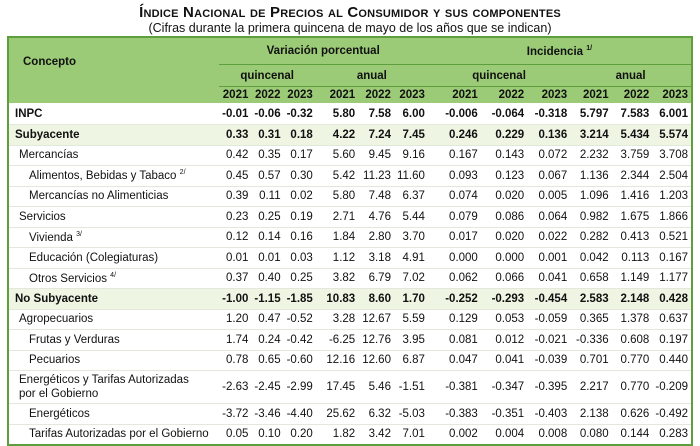 This screenshot has height=446, width=700. Describe the element at coordinates (113, 414) in the screenshot. I see `row-label: Energéticos` at that location.